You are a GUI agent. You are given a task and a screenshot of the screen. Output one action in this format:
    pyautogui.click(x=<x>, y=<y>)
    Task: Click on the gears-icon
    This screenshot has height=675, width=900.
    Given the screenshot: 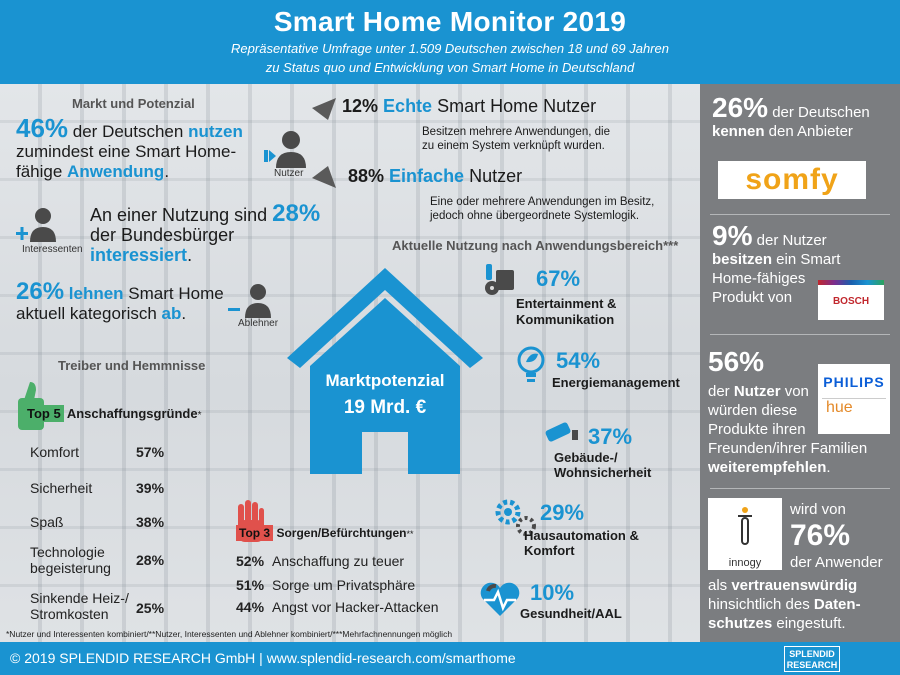 What is the action you would take?
    pyautogui.click(x=515, y=517)
    